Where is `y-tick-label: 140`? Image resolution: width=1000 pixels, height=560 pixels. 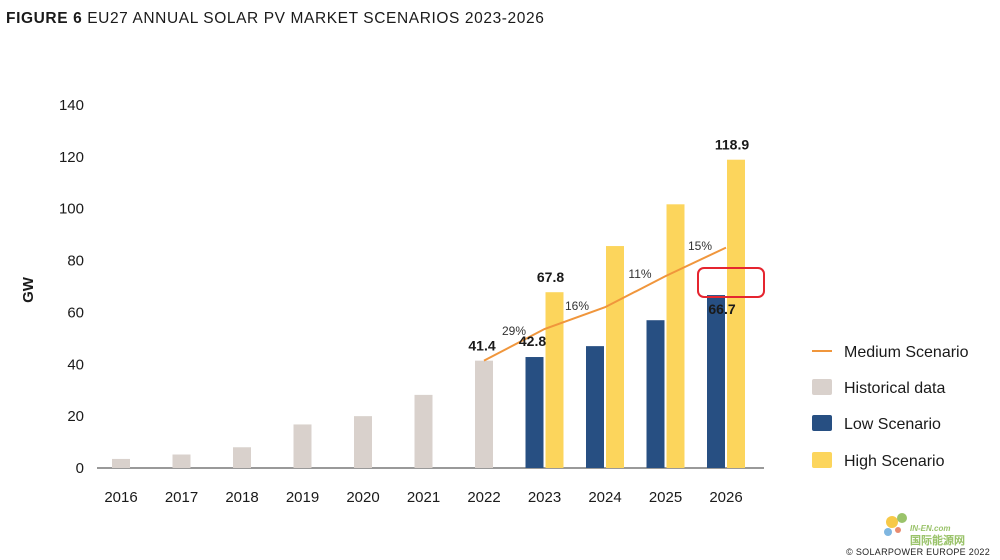
y-tick-label: 140 is located at coordinates (71, 105).